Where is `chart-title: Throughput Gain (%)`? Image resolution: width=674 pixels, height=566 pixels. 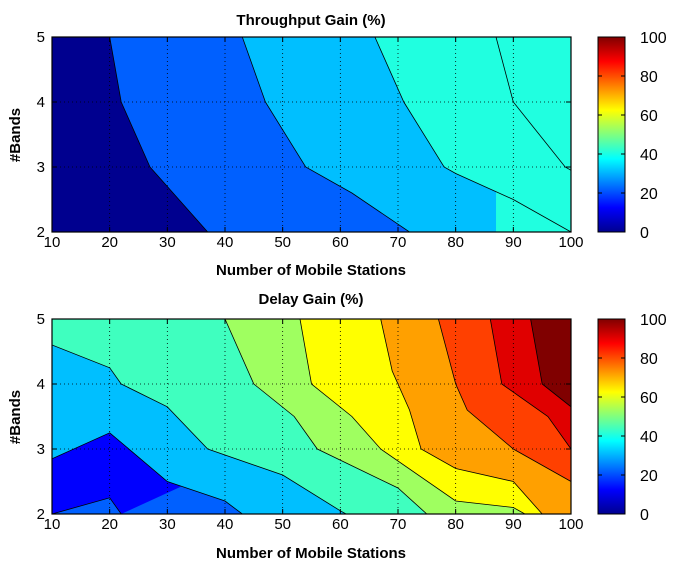
chart-title: Throughput Gain (%) is located at coordinates (310, 20).